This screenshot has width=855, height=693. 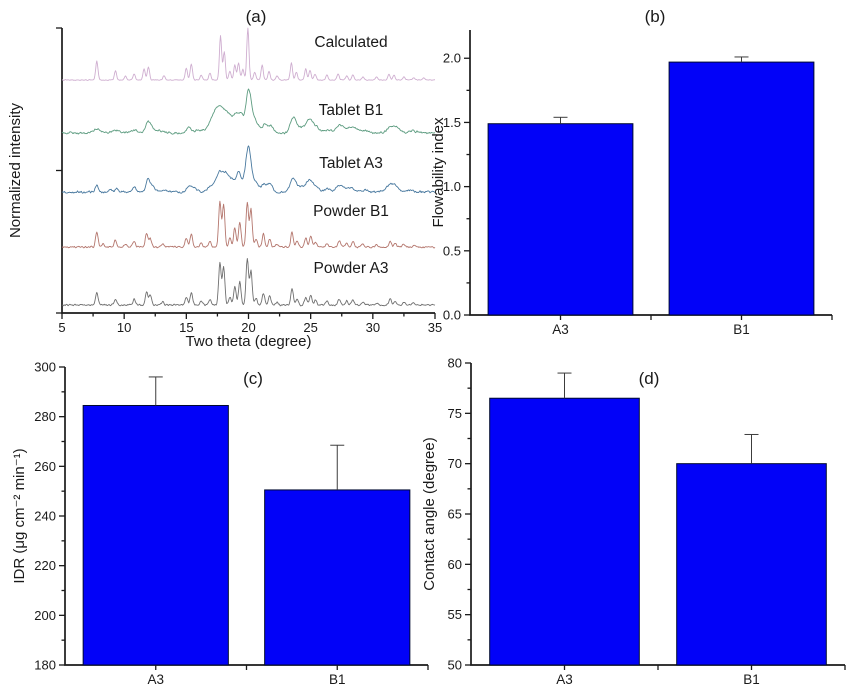 What do you see at coordinates (45, 466) in the screenshot?
I see `y-tick-label: 260` at bounding box center [45, 466].